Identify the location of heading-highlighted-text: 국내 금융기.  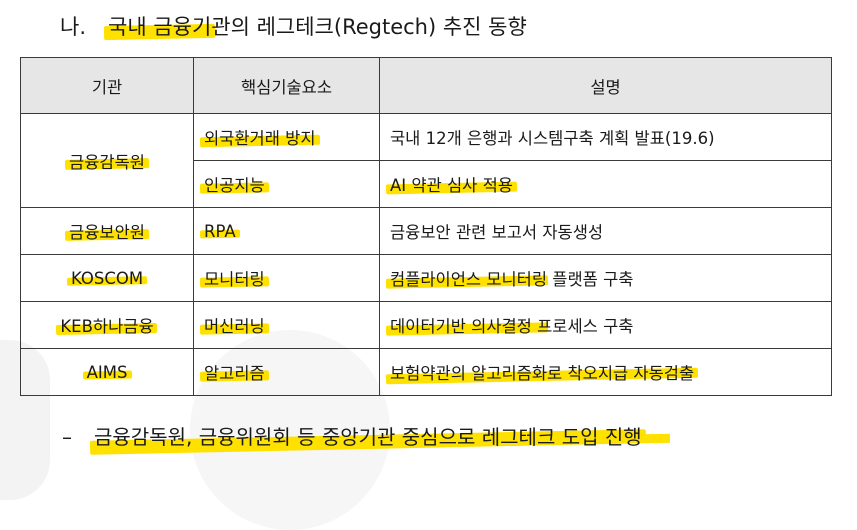
(159, 27).